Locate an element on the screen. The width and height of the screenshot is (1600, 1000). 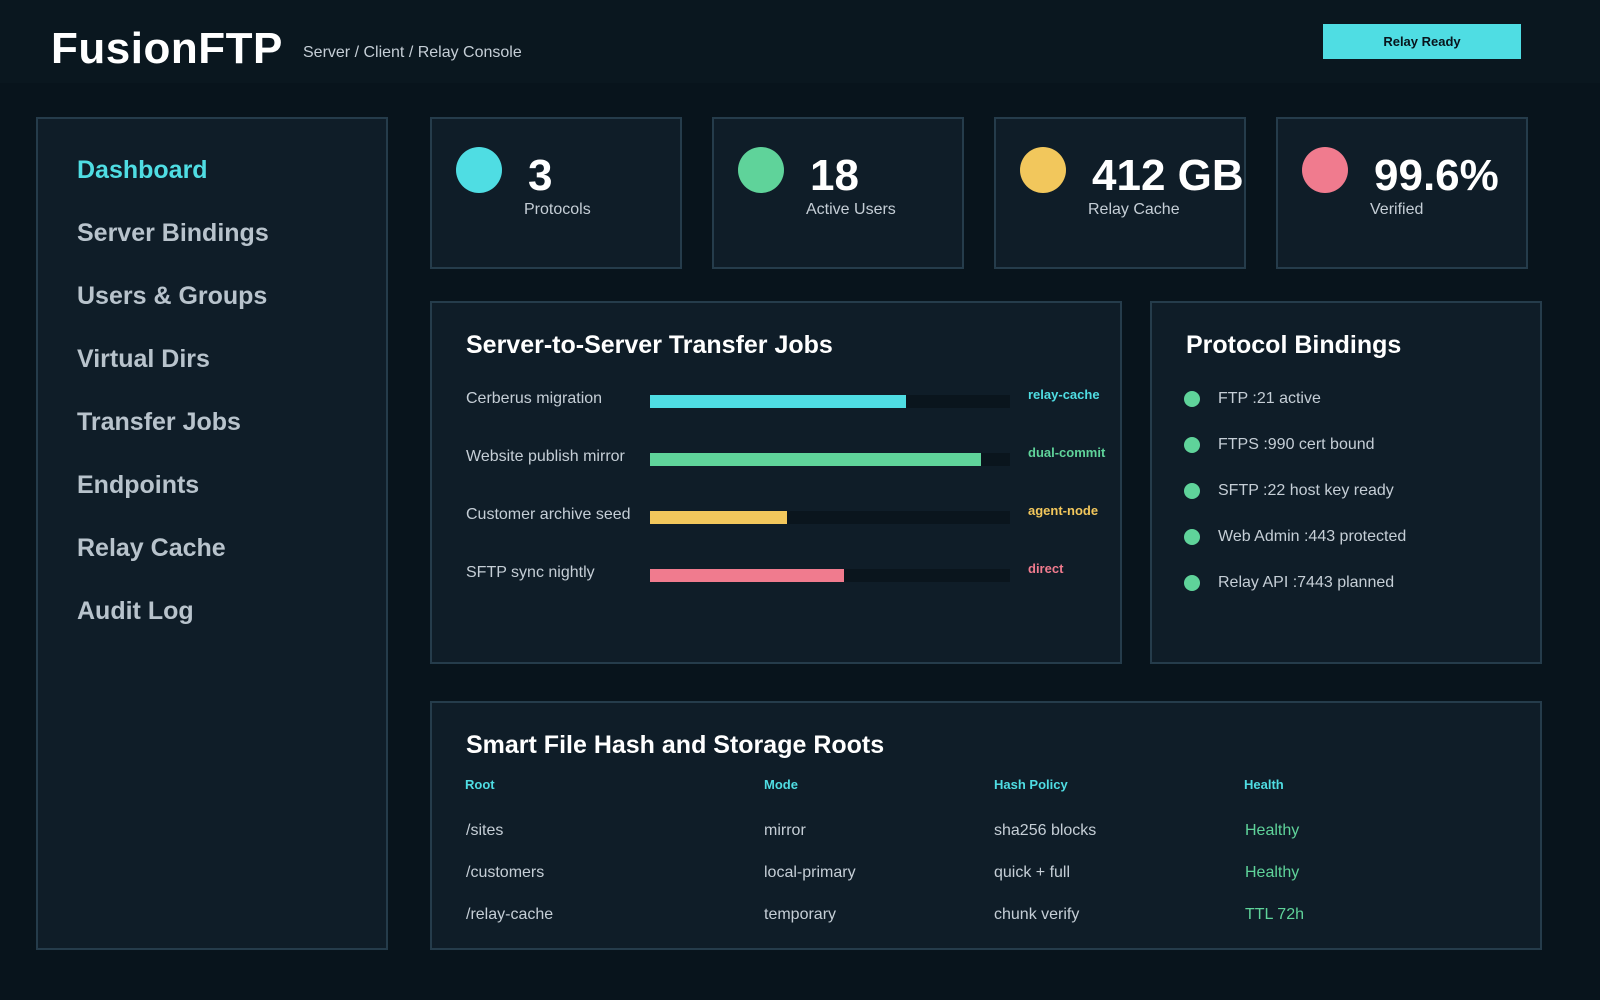
cell-mode: local-primary is located at coordinates (810, 872).